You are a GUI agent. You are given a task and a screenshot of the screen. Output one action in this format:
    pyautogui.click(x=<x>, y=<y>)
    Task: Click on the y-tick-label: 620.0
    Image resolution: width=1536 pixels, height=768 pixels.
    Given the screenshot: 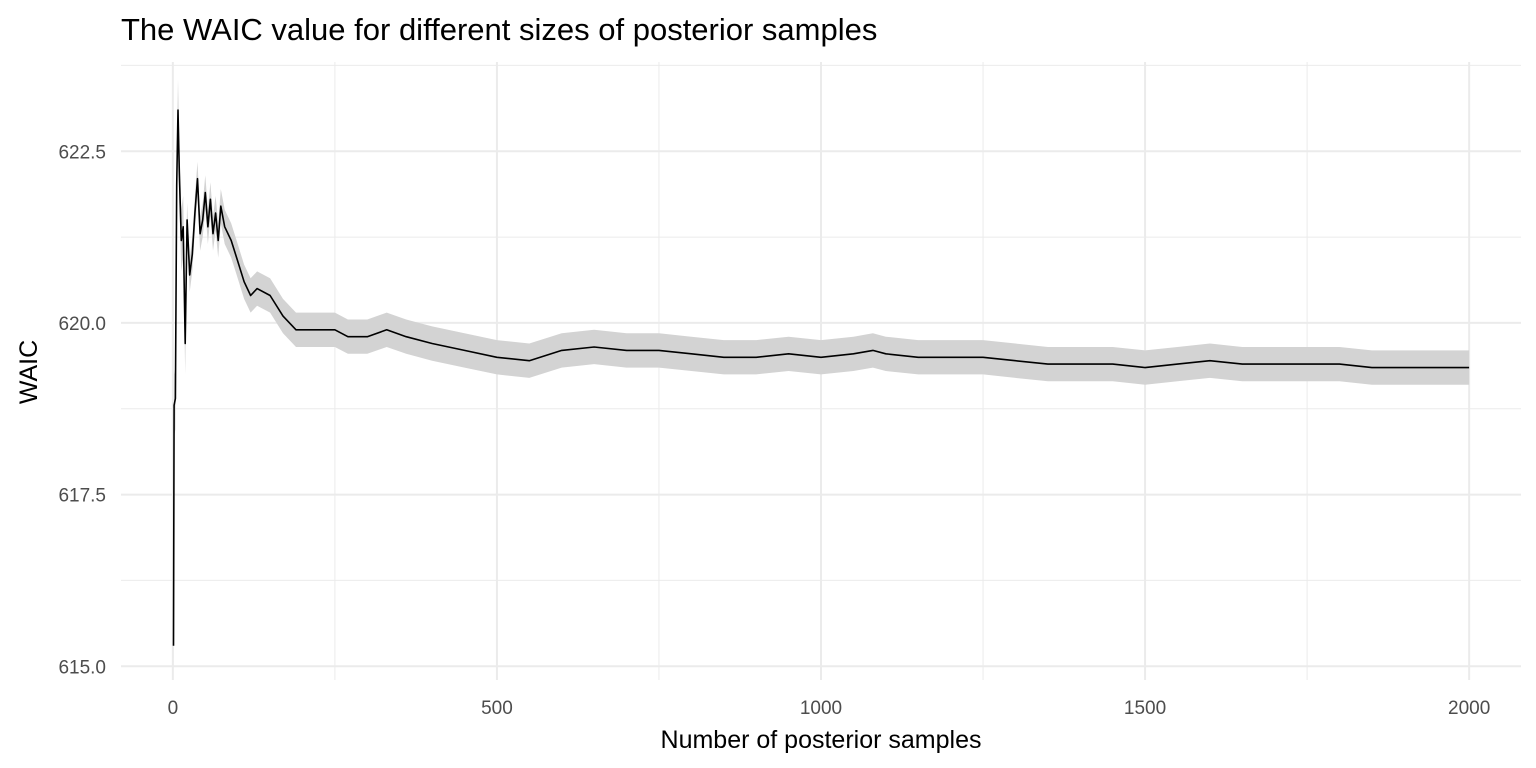 What is the action you would take?
    pyautogui.click(x=82, y=324)
    